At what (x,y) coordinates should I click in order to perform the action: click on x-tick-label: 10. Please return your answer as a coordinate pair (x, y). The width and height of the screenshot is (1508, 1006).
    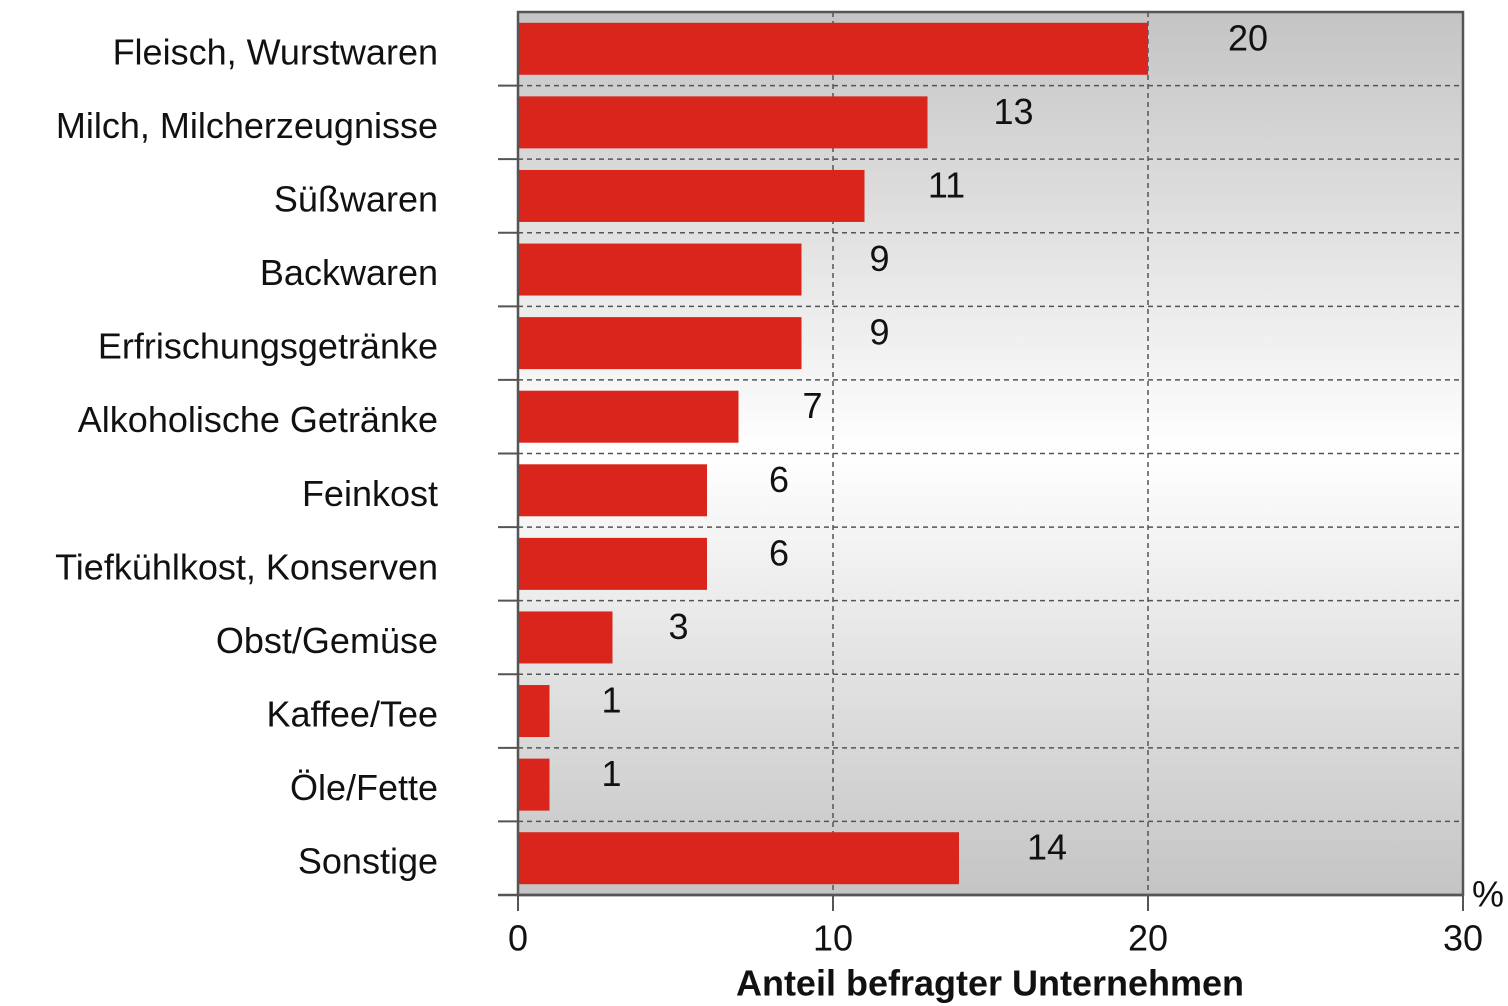
    Looking at the image, I should click on (833, 938).